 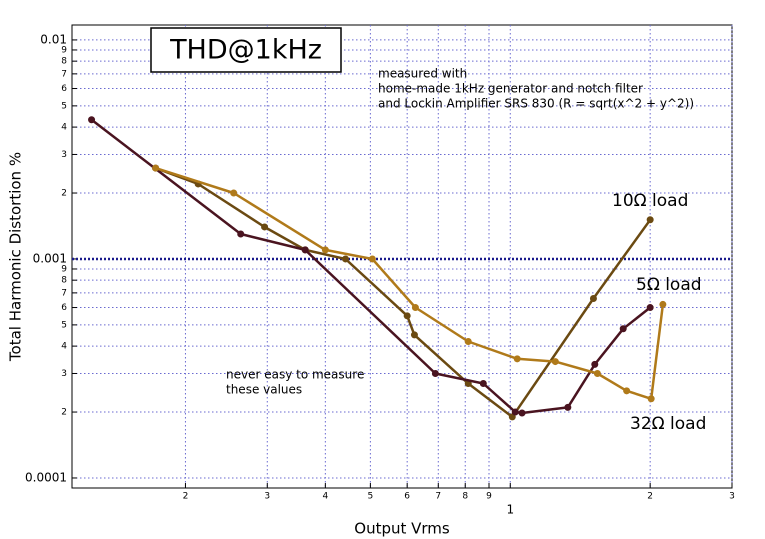 What do you see at coordinates (371, 497) in the screenshot?
I see `x-tick-label: 5` at bounding box center [371, 497].